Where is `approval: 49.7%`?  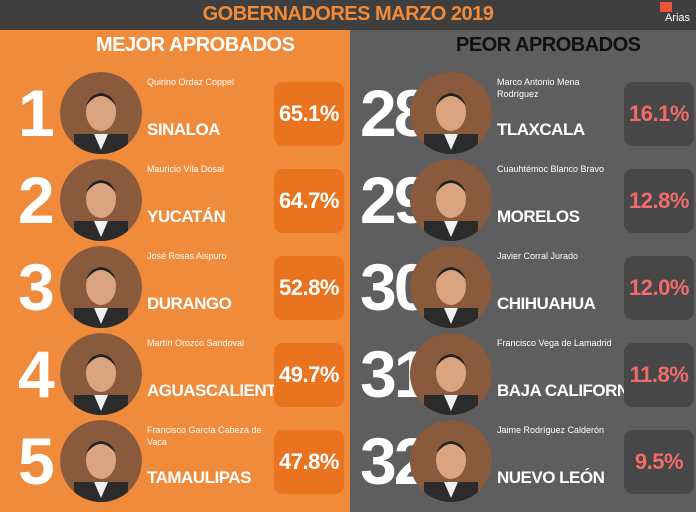 approval: 49.7% is located at coordinates (309, 375).